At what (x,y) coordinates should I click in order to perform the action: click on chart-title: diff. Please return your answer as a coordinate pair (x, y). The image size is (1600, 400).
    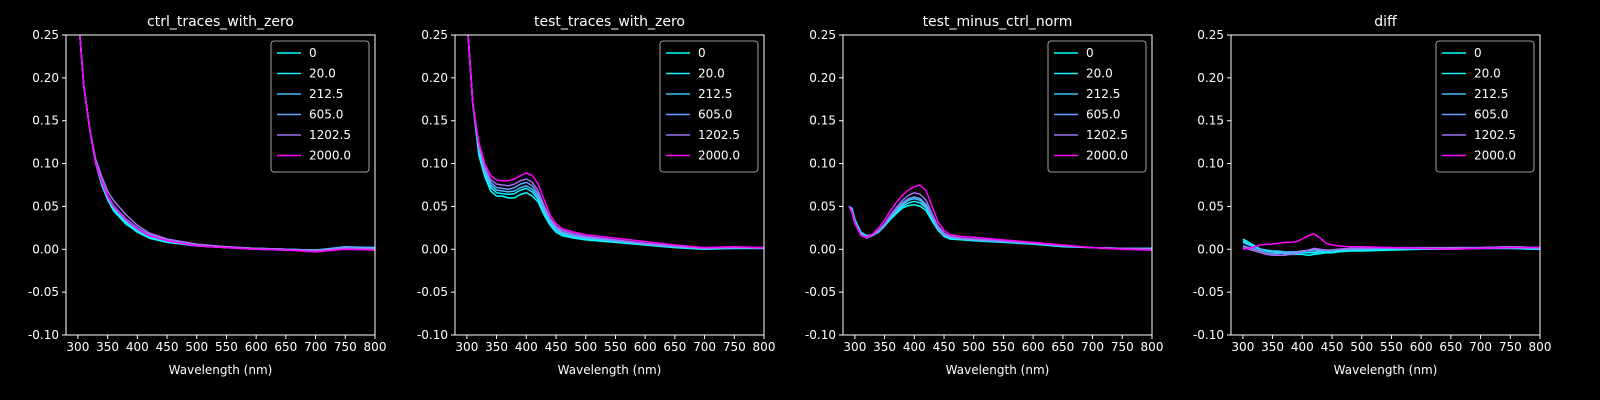
    Looking at the image, I should click on (1385, 22).